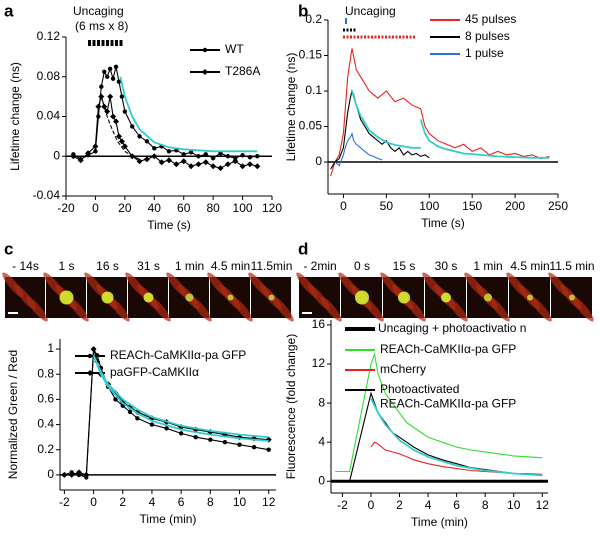 The image size is (600, 542). Describe the element at coordinates (321, 441) in the screenshot. I see `y-tick-label: 4` at that location.